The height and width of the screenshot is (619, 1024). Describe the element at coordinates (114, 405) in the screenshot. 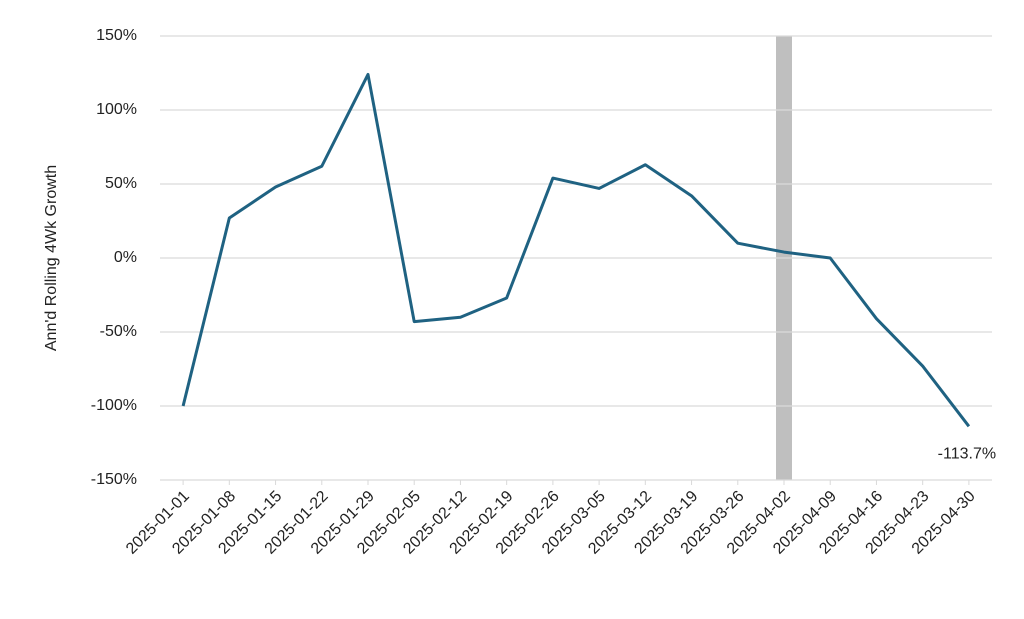

I see `y-tick-label: -100%` at that location.